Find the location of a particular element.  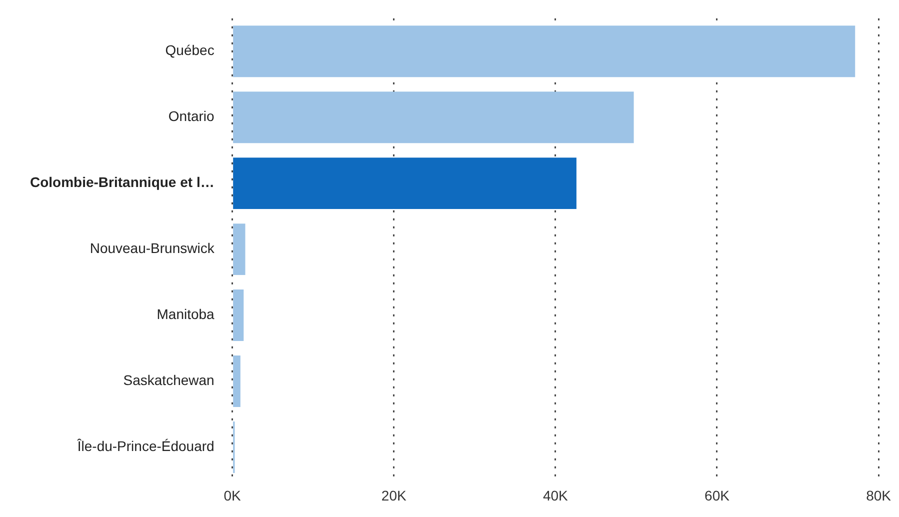

x-tick-label: 80K is located at coordinates (879, 495).